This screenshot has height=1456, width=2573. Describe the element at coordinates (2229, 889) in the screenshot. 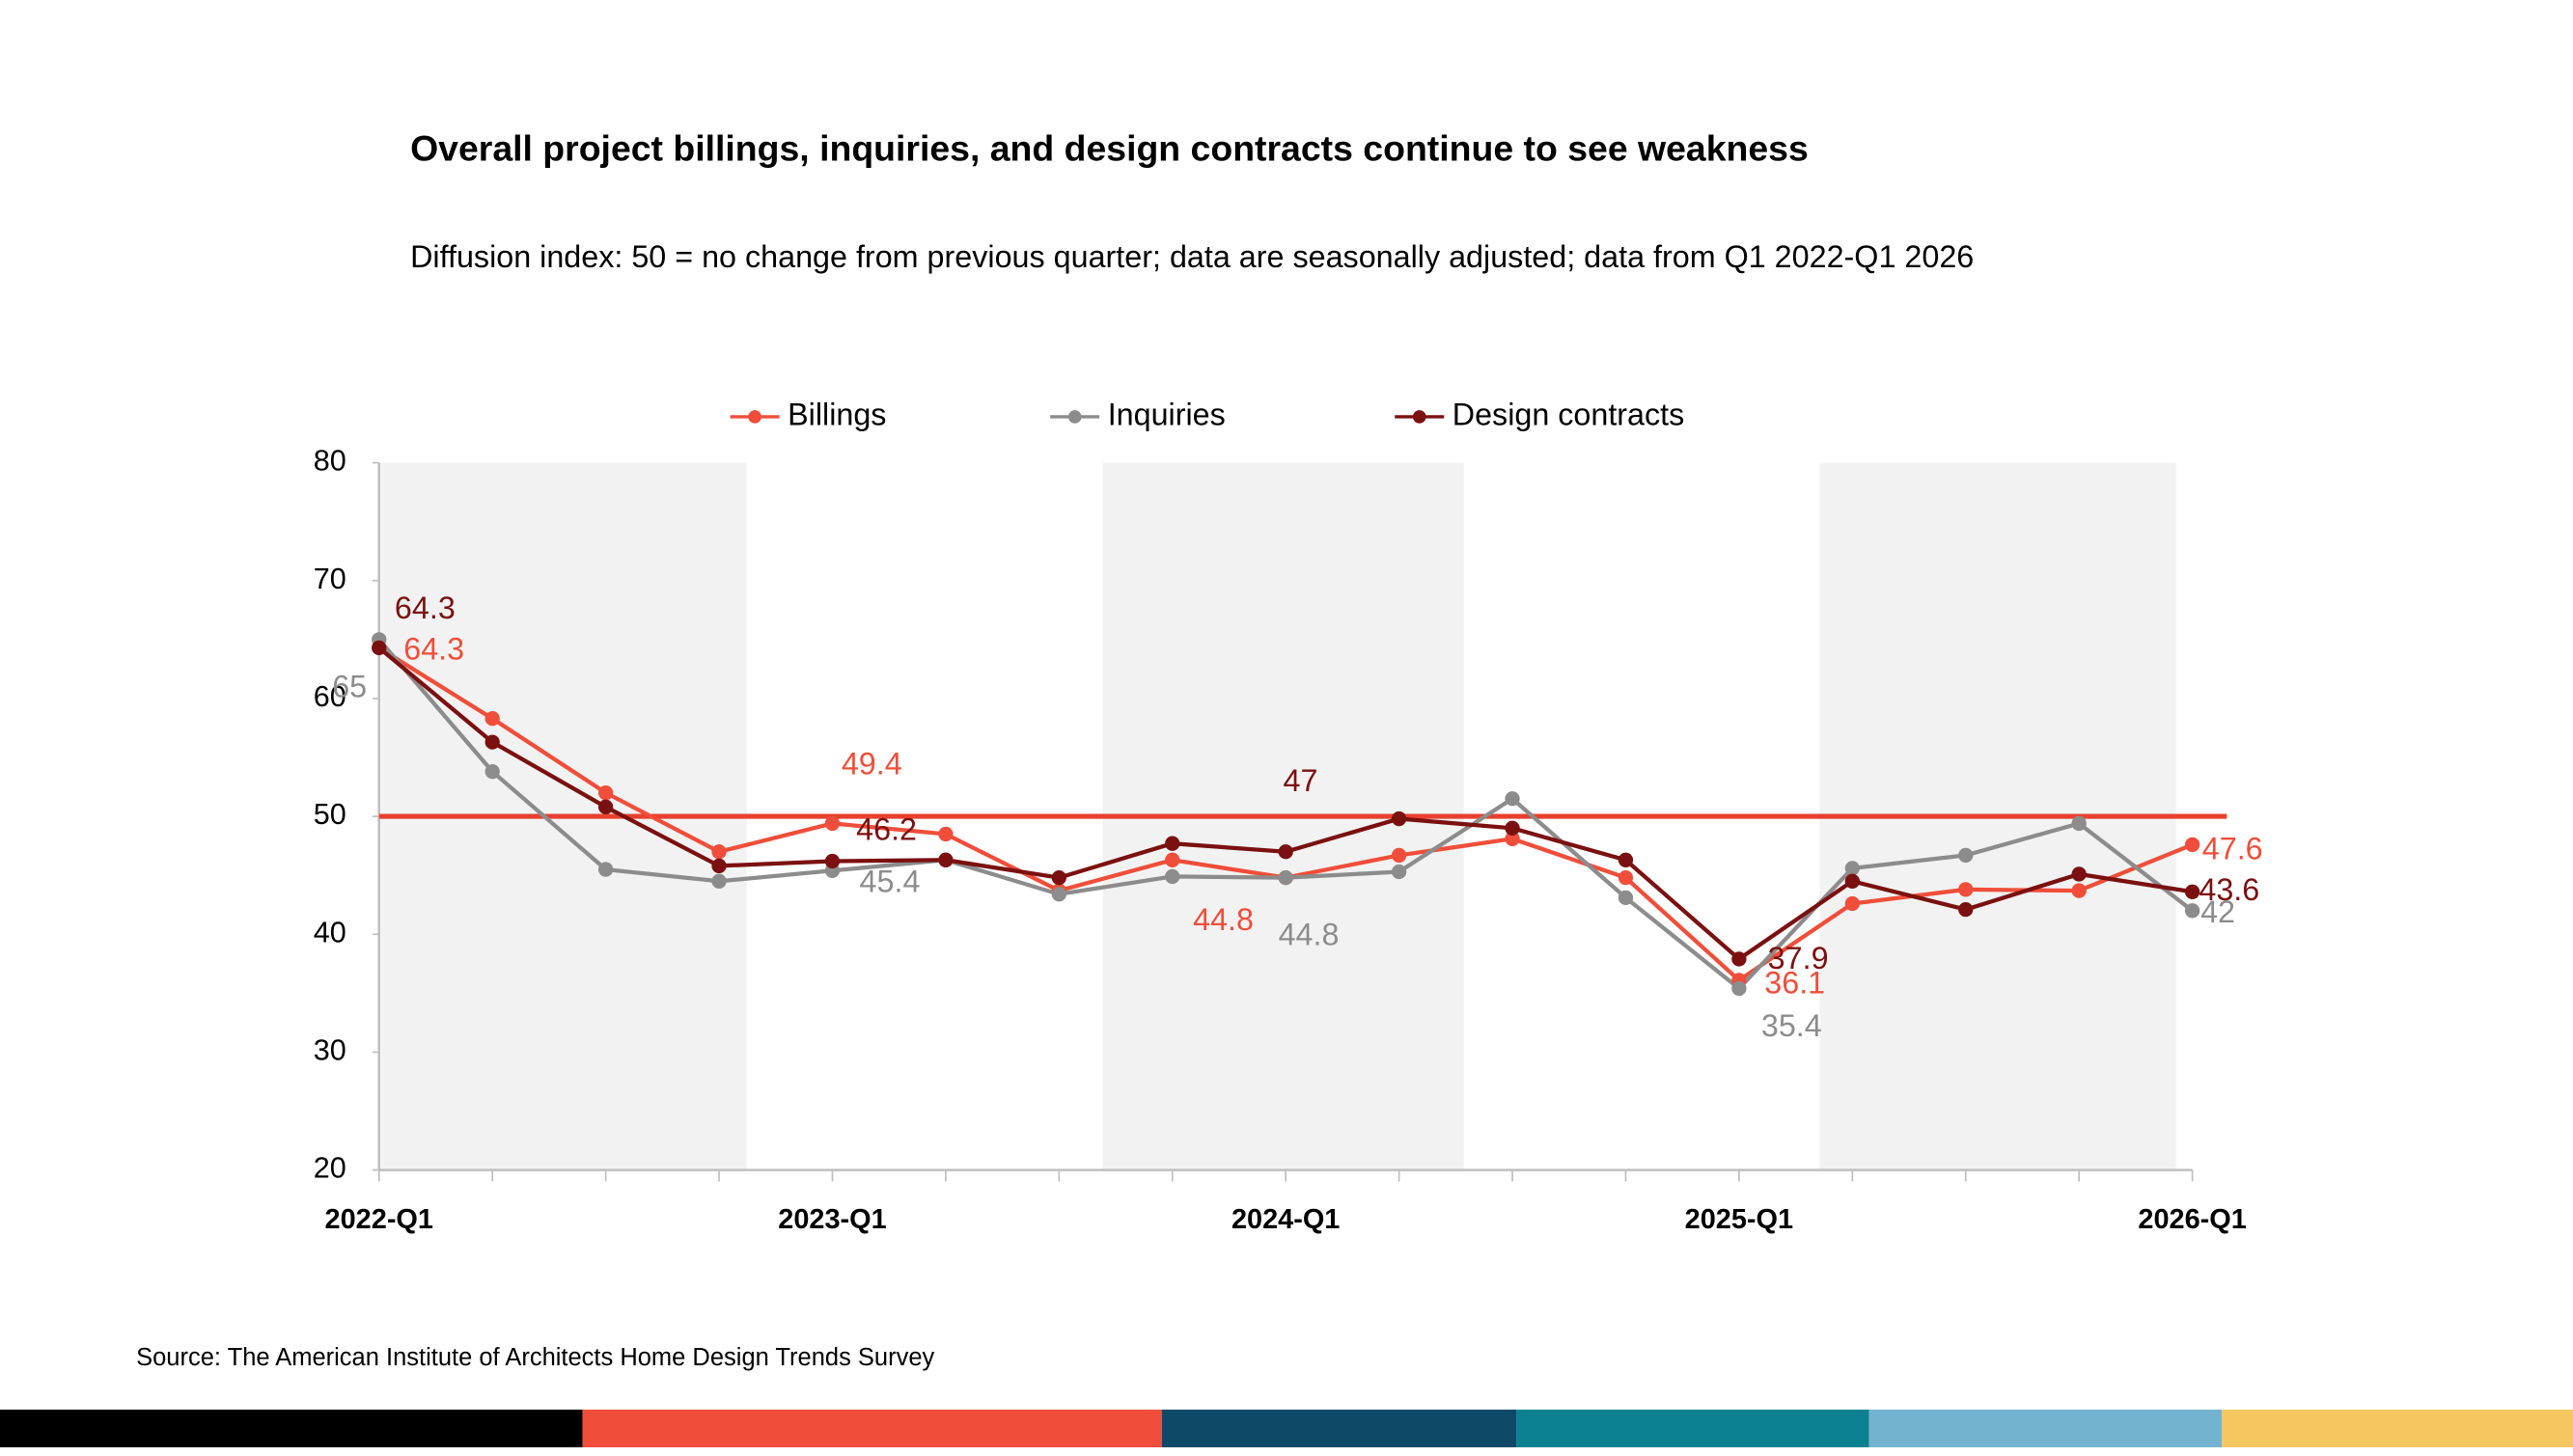

I see `data-label: 43.6` at that location.